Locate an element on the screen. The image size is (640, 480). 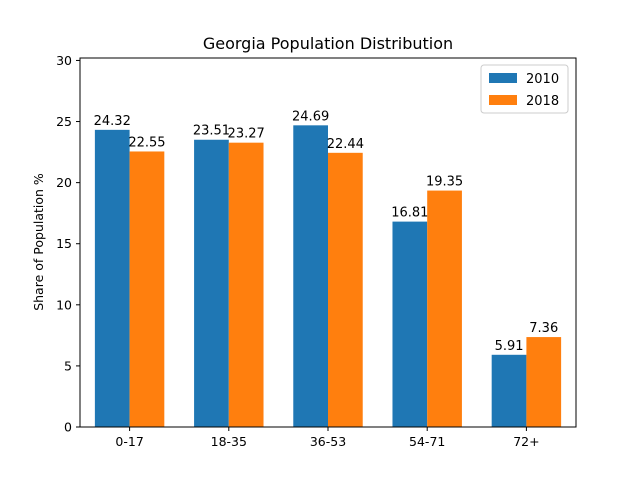
data-label-2010-54-71: 16.81 is located at coordinates (409, 213).